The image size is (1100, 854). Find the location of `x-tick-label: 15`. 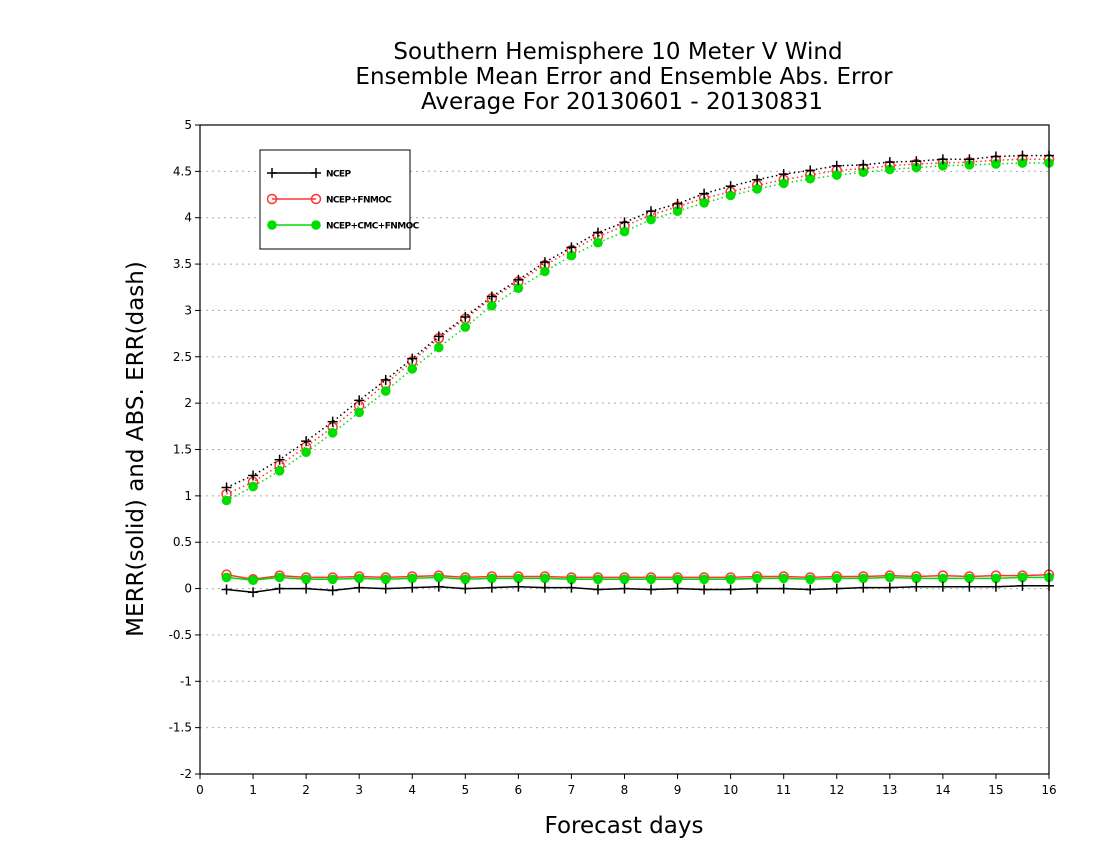

x-tick-label: 15 is located at coordinates (995, 790).